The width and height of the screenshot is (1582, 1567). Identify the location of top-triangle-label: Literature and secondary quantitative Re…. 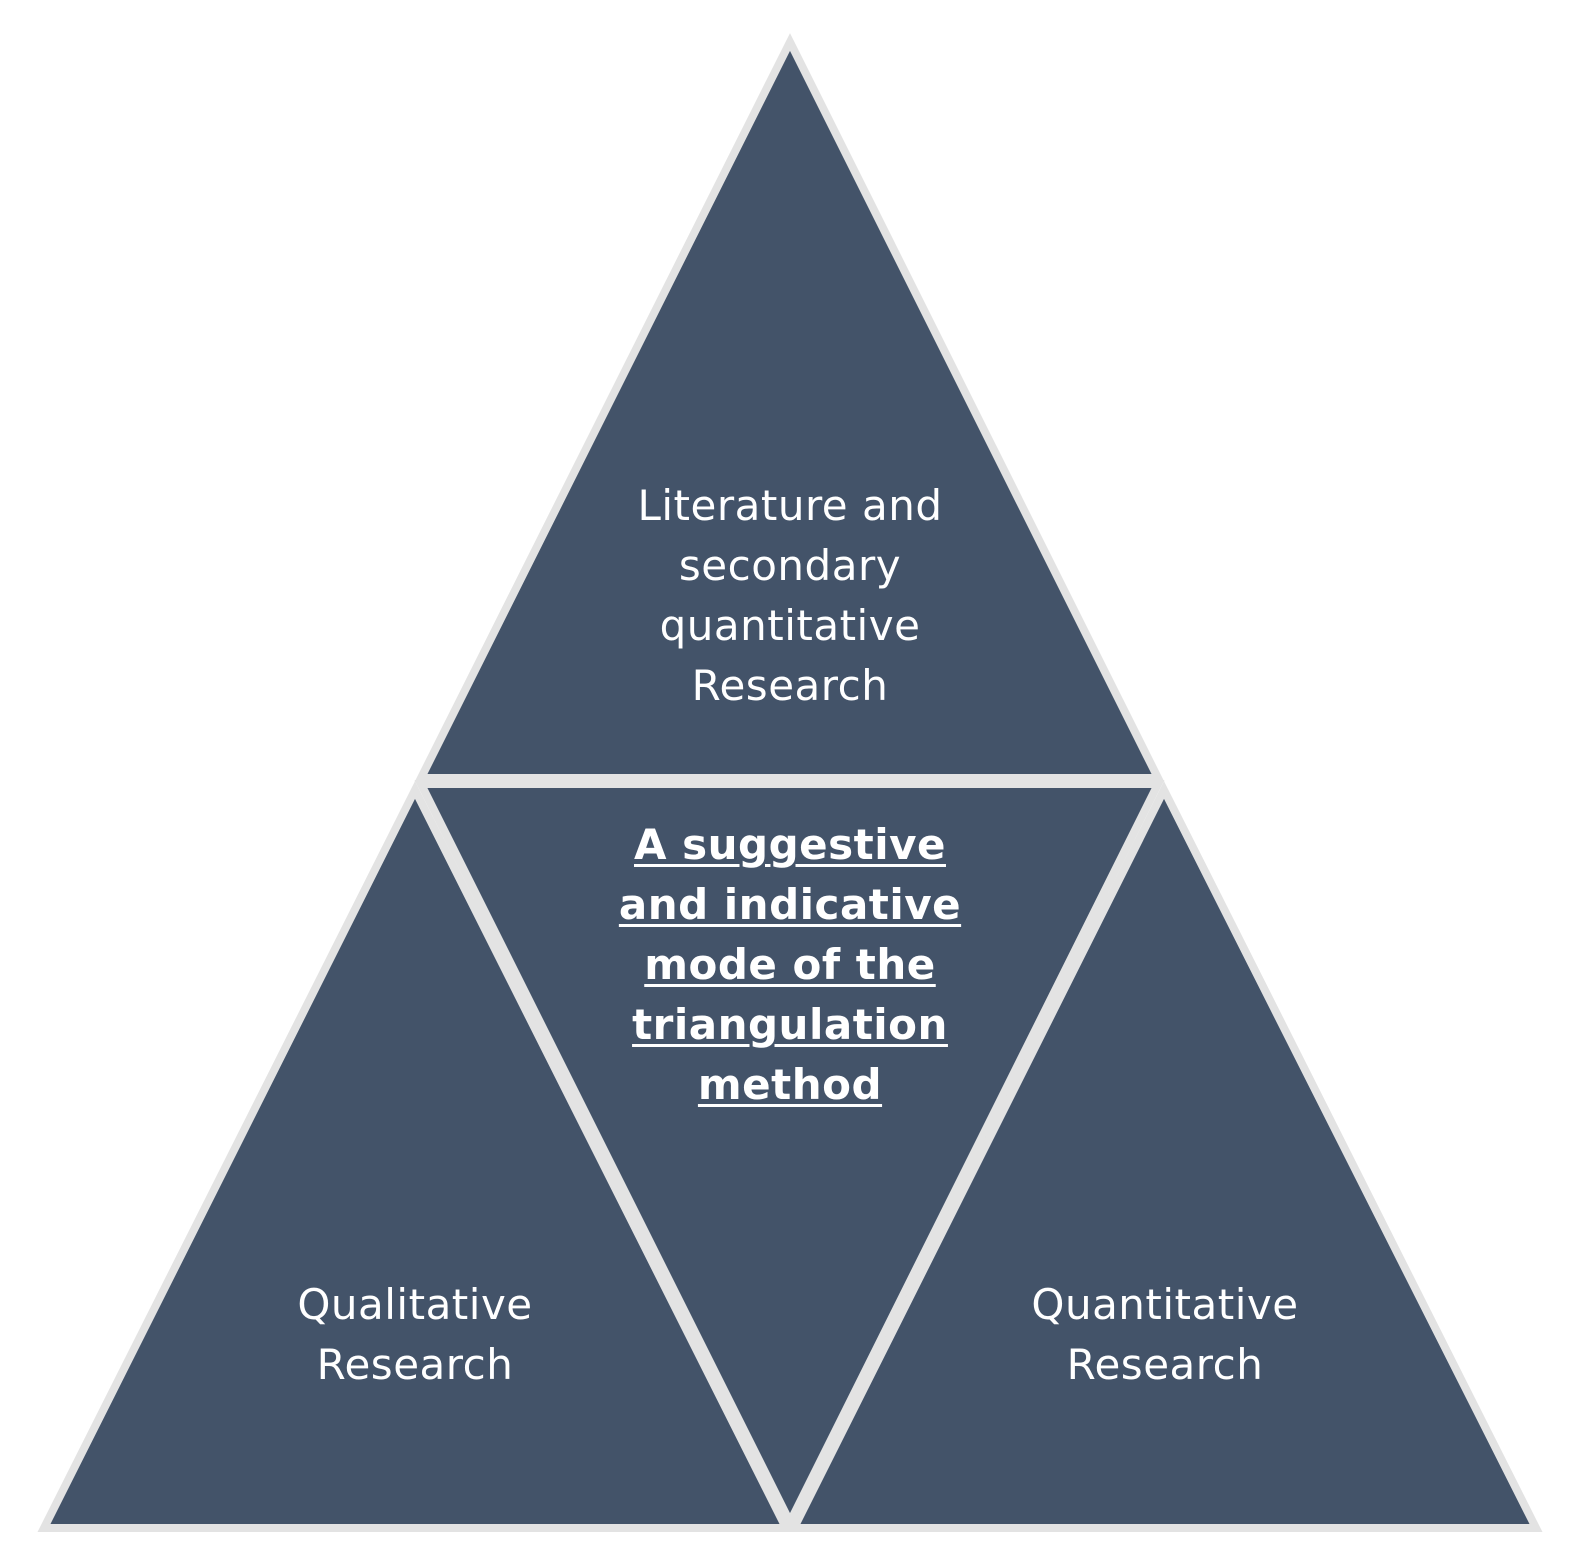
(790, 596).